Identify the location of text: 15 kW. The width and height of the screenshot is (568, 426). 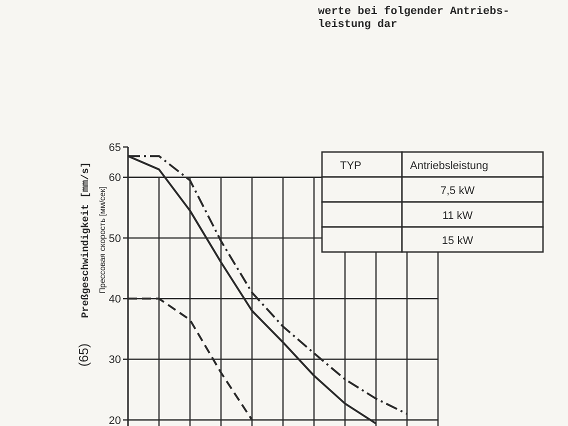
(458, 241).